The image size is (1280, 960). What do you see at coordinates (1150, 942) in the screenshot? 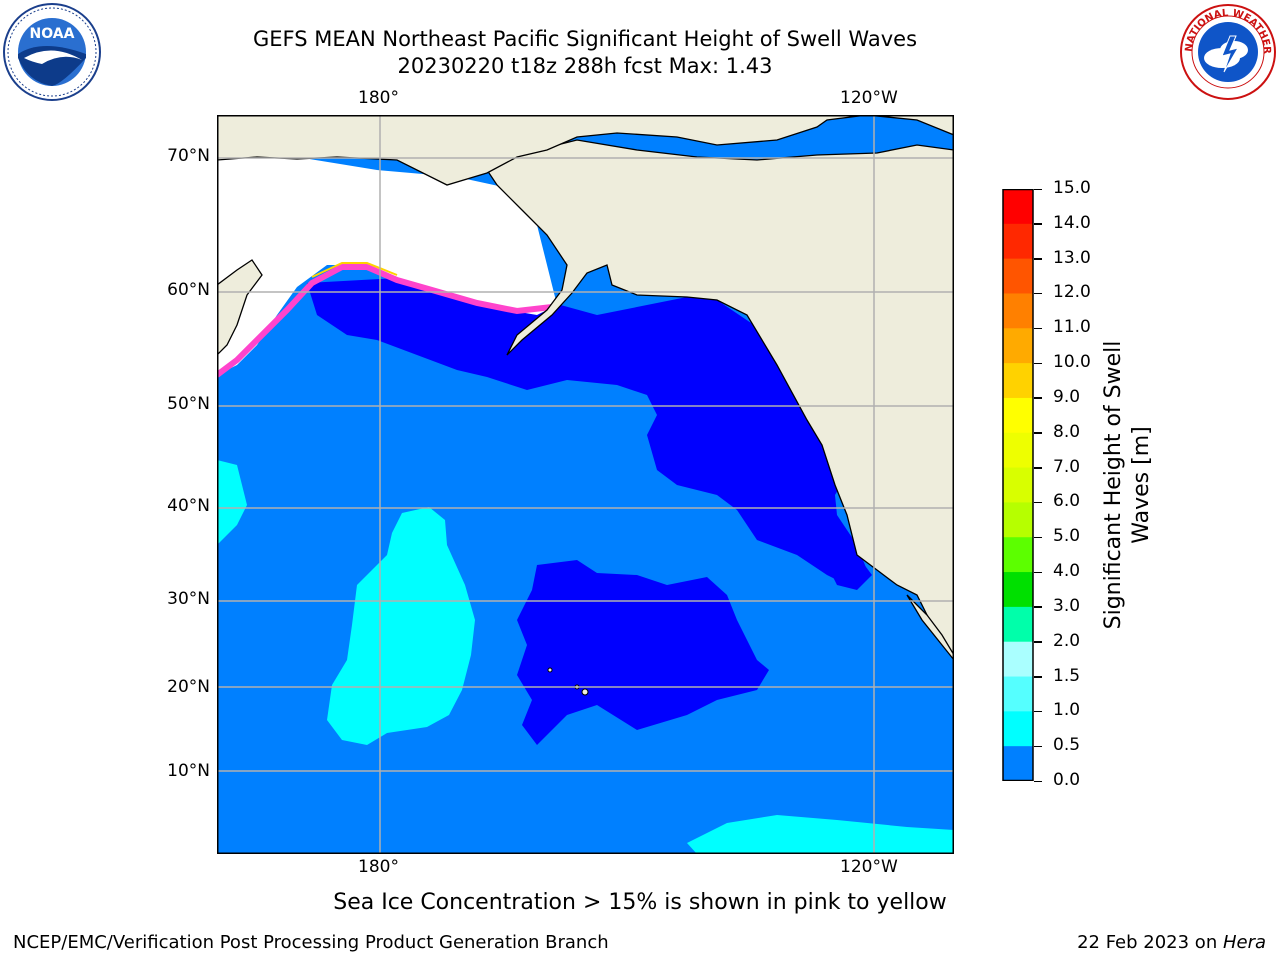
I see `footer-date: 22 Feb 2023 on` at bounding box center [1150, 942].